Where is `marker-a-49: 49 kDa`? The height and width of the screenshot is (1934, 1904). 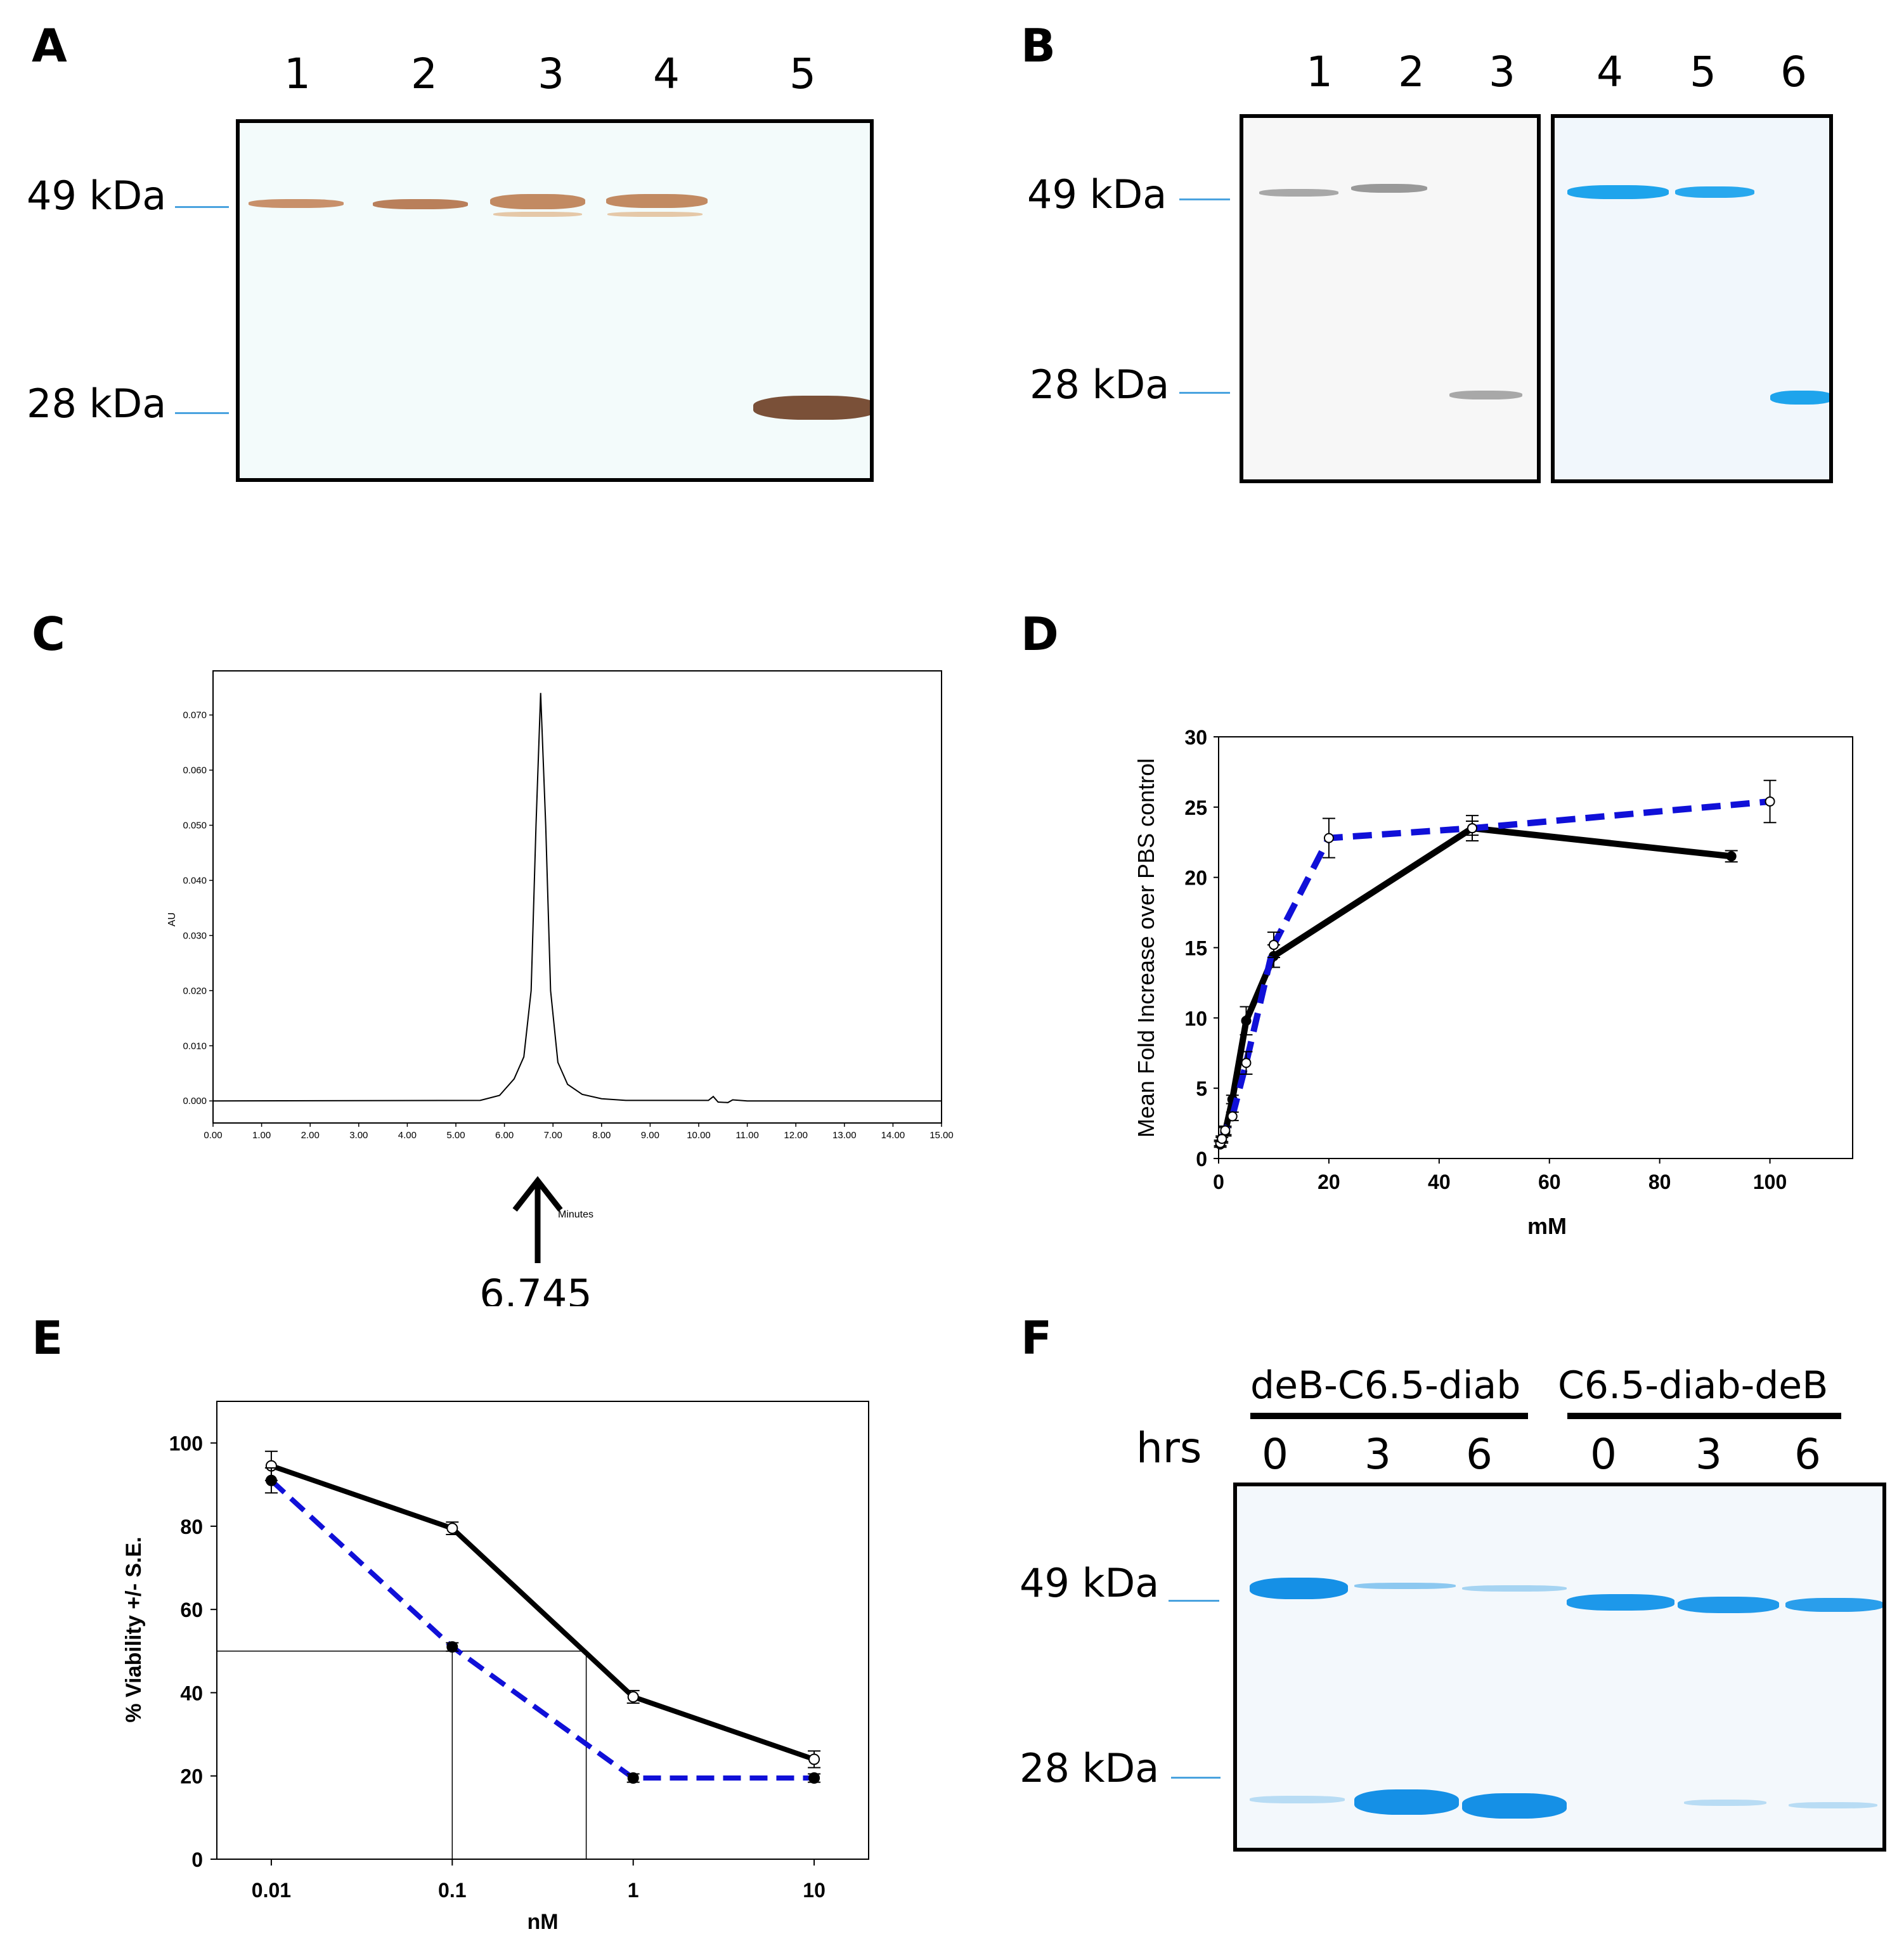 marker-a-49: 49 kDa is located at coordinates (97, 195).